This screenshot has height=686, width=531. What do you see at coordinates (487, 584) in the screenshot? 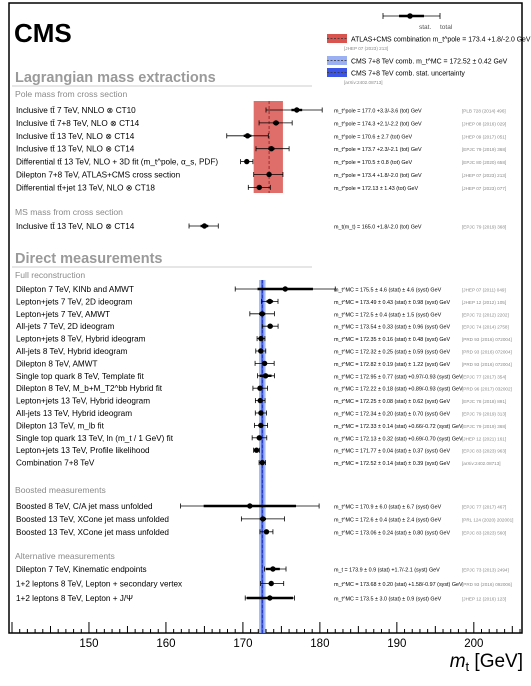
I see `reference-text: [PRD 93 (2016) 092006]` at bounding box center [487, 584].